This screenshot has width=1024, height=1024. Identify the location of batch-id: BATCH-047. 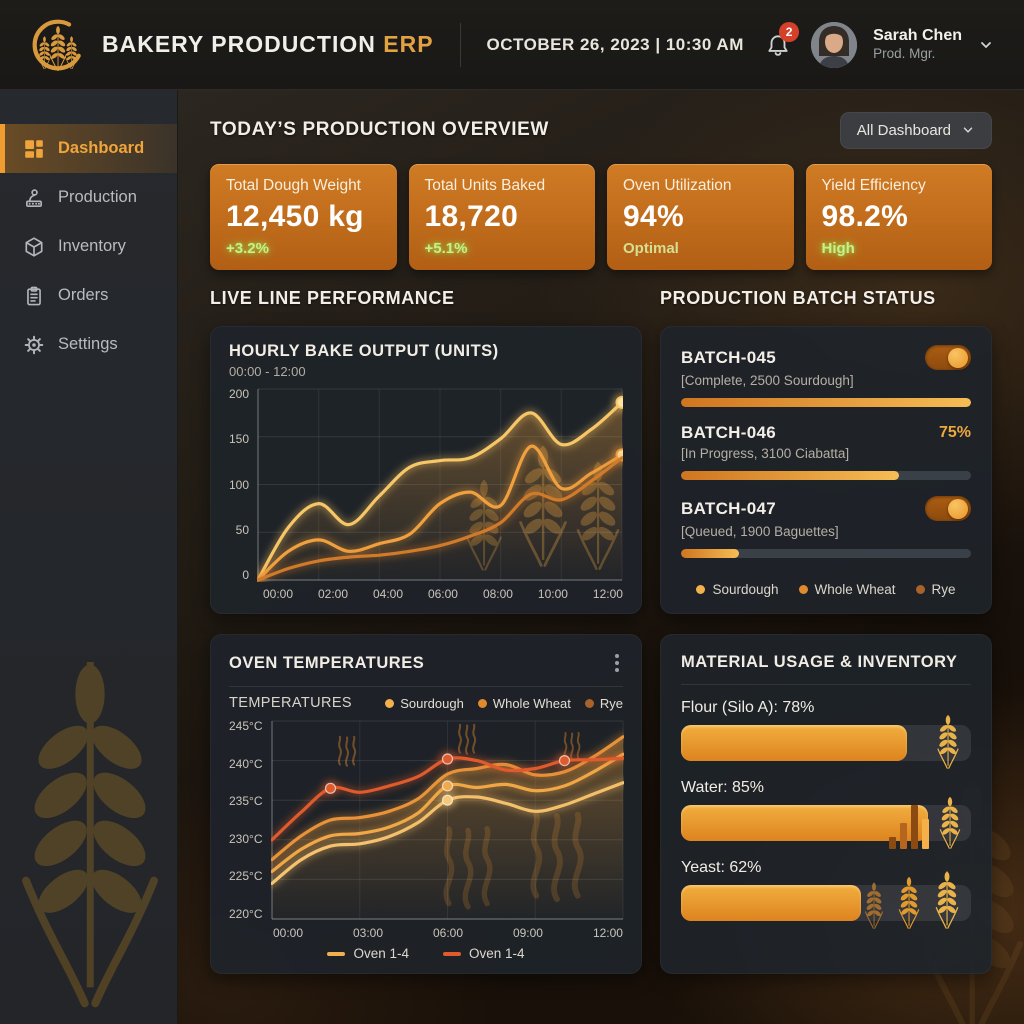
(728, 508).